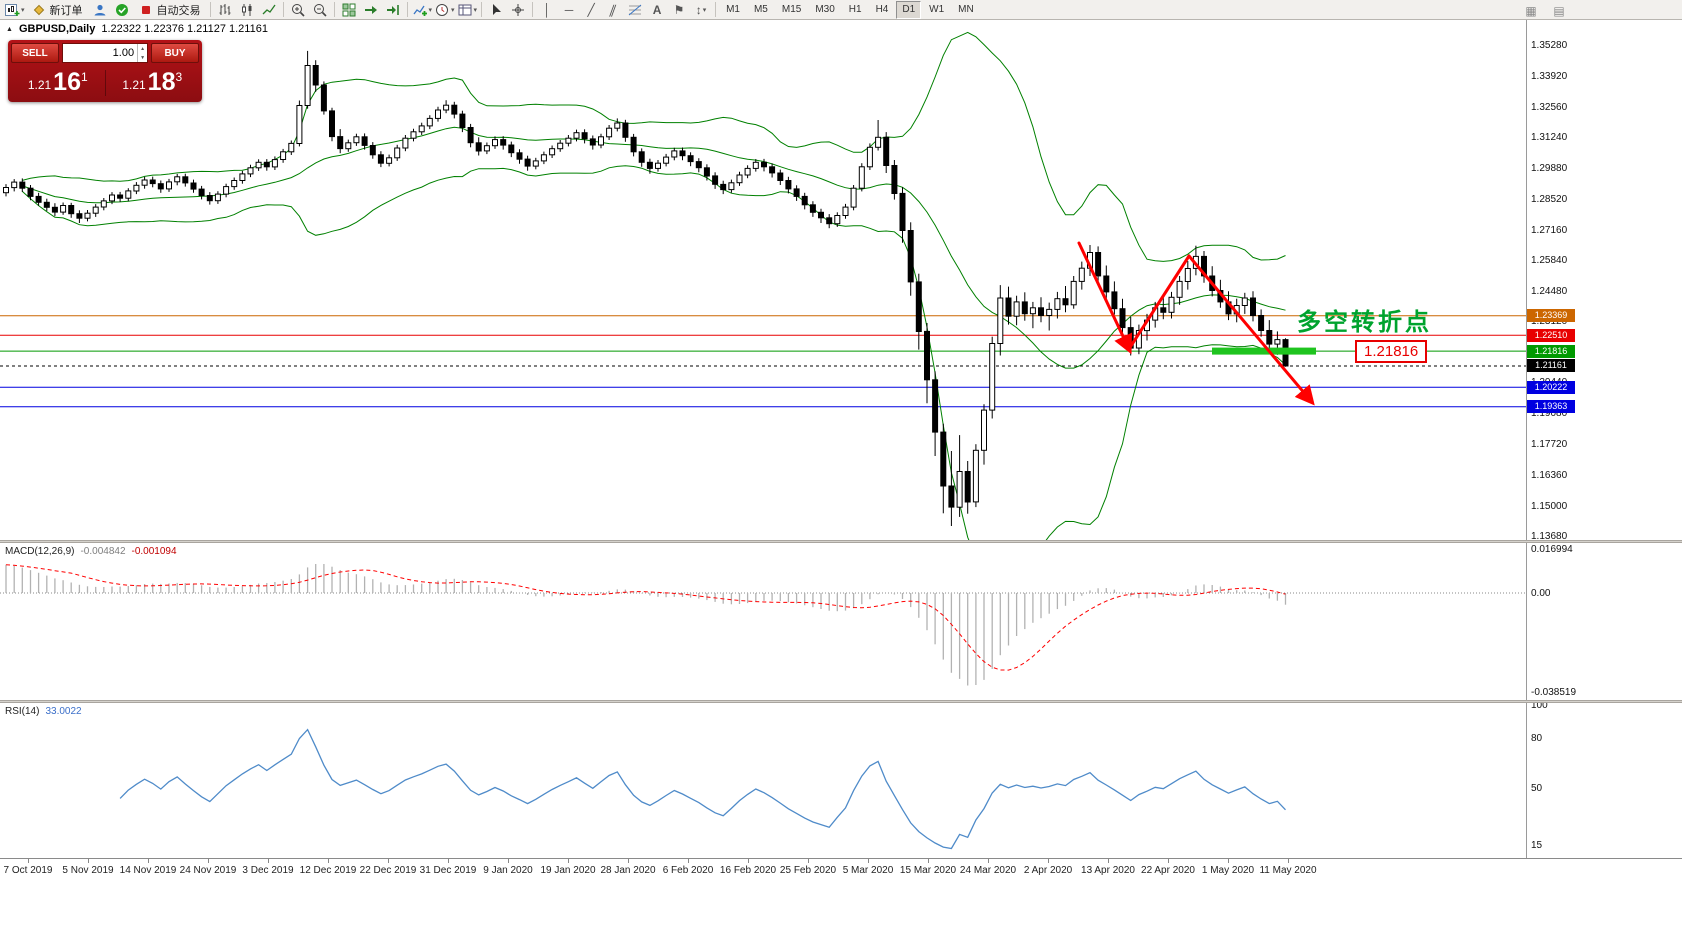  I want to click on chart-shift-button, so click(393, 10).